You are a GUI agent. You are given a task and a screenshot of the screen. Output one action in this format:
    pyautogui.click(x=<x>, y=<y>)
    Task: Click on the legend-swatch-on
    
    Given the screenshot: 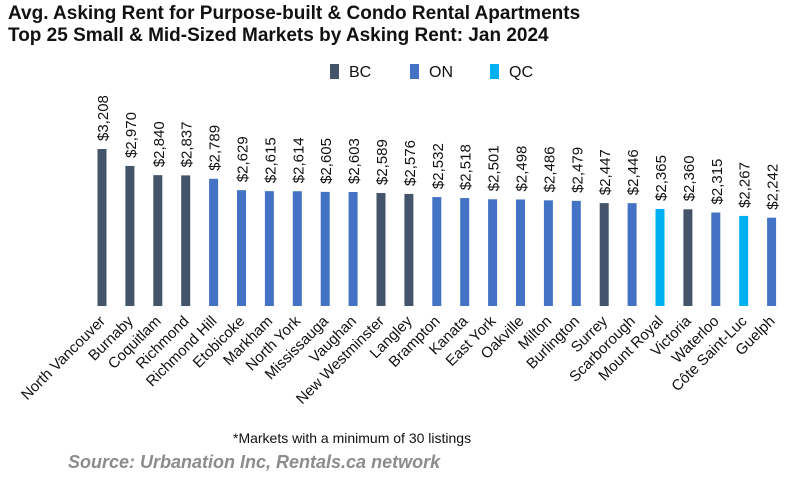 What is the action you would take?
    pyautogui.click(x=414, y=71)
    